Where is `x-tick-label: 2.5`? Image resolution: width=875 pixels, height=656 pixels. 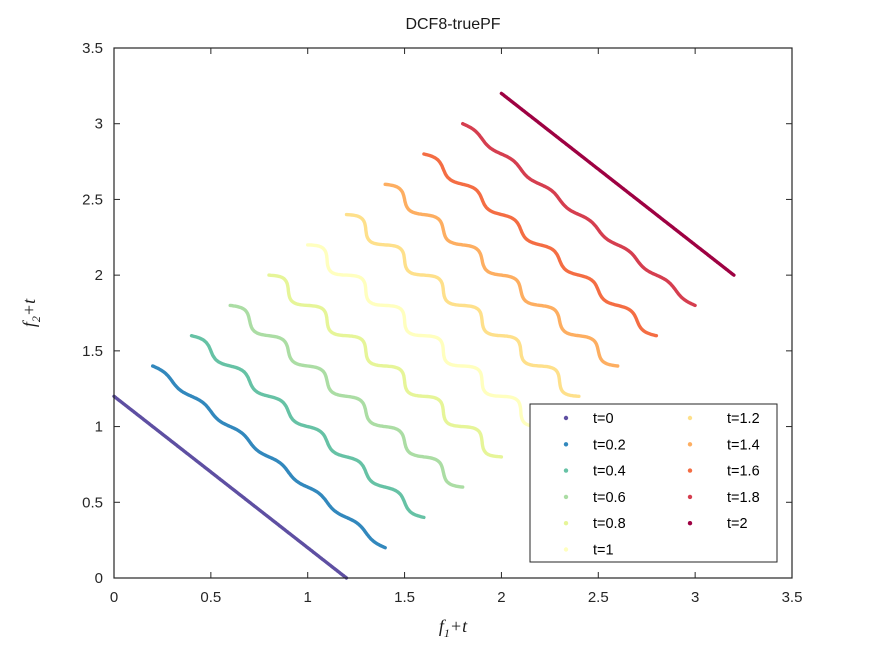
x-tick-label: 2.5 is located at coordinates (598, 597).